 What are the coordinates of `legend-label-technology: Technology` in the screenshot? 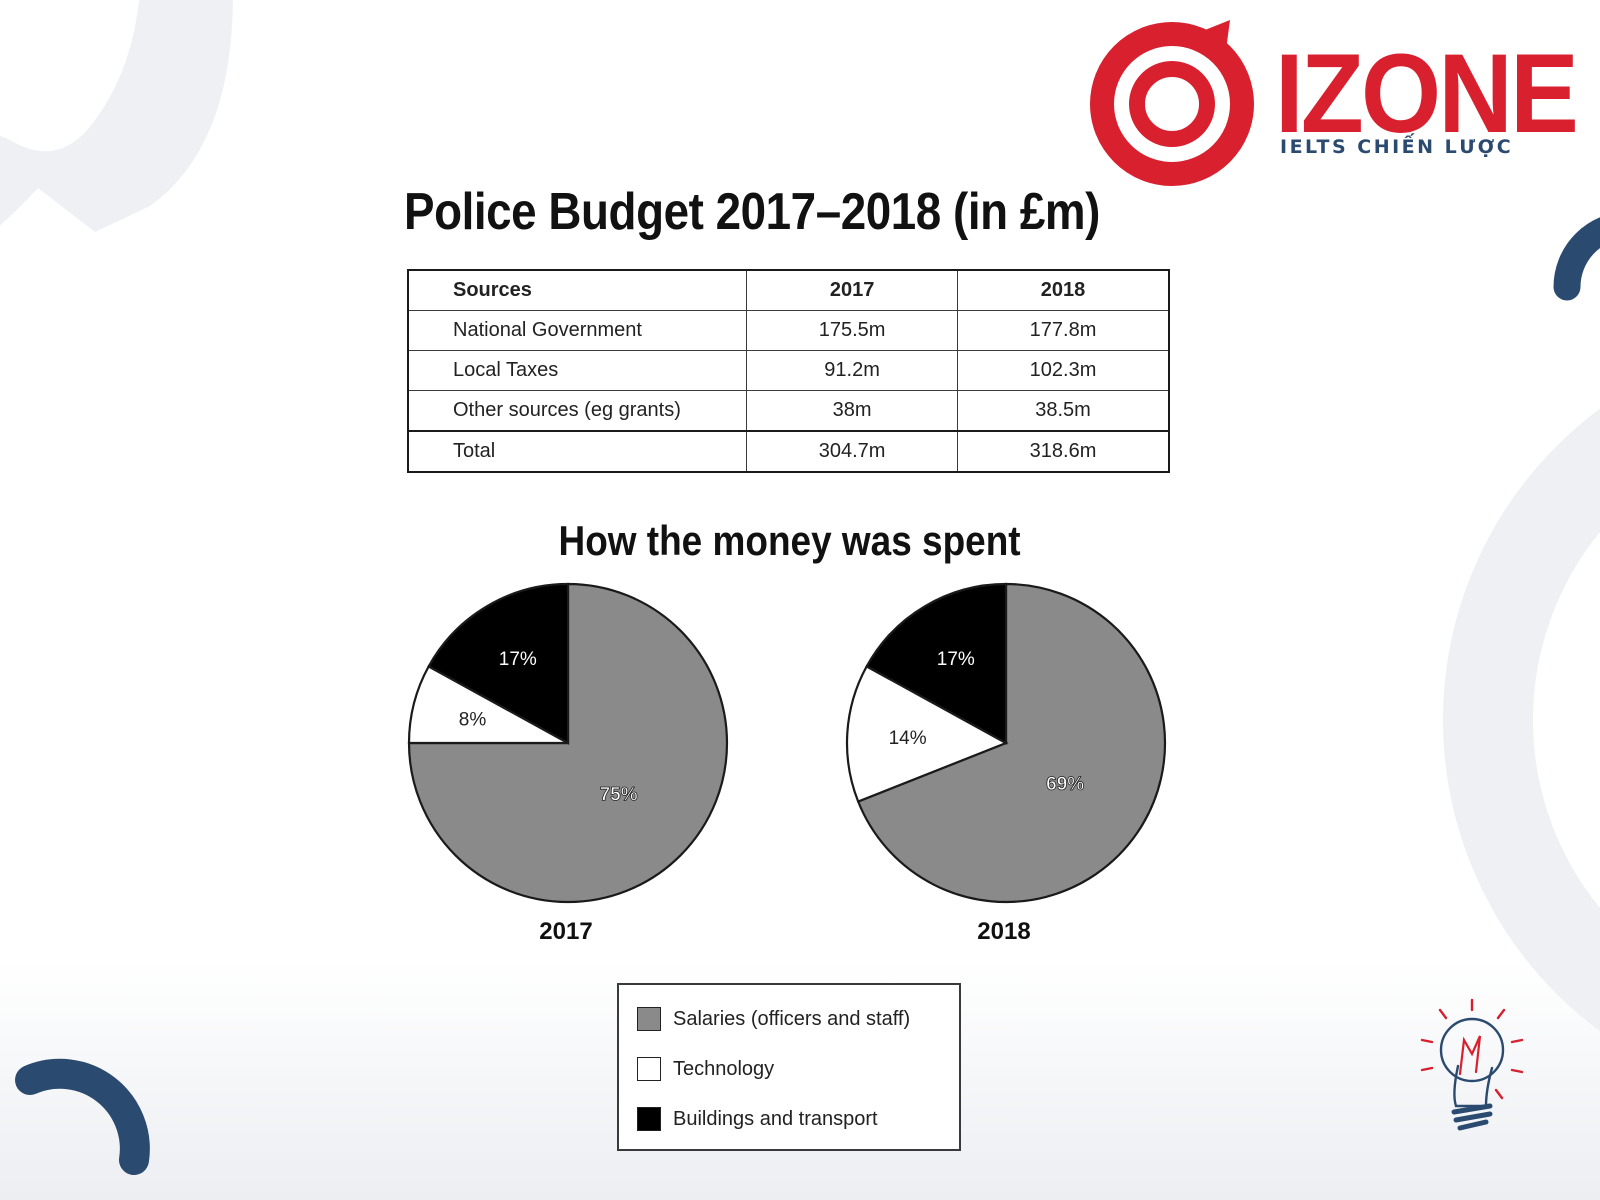 It's located at (724, 1068).